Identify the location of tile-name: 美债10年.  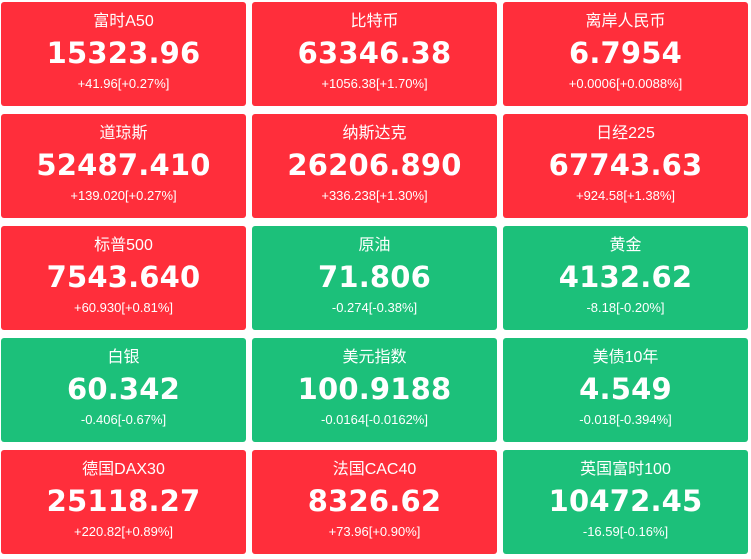
(625, 357).